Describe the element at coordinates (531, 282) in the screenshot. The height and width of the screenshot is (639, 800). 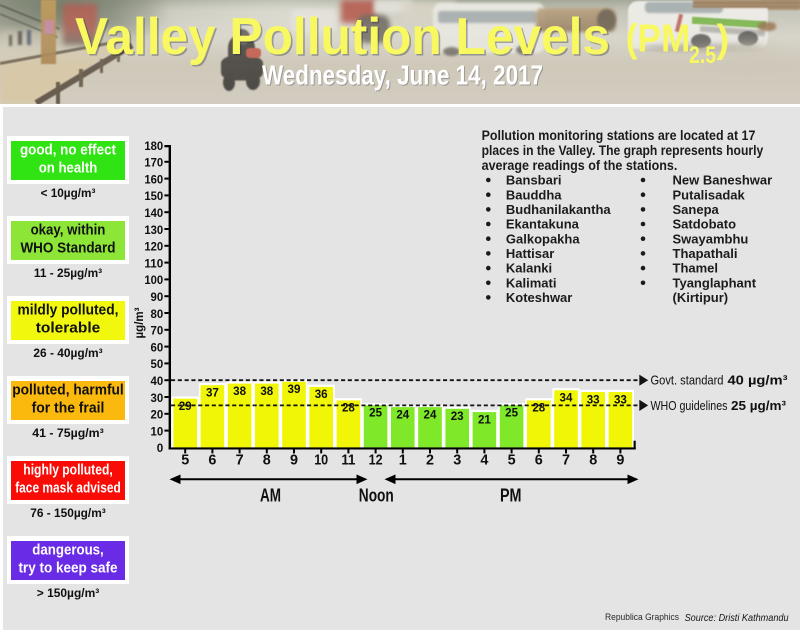
I see `svg-text: Kalimati` at that location.